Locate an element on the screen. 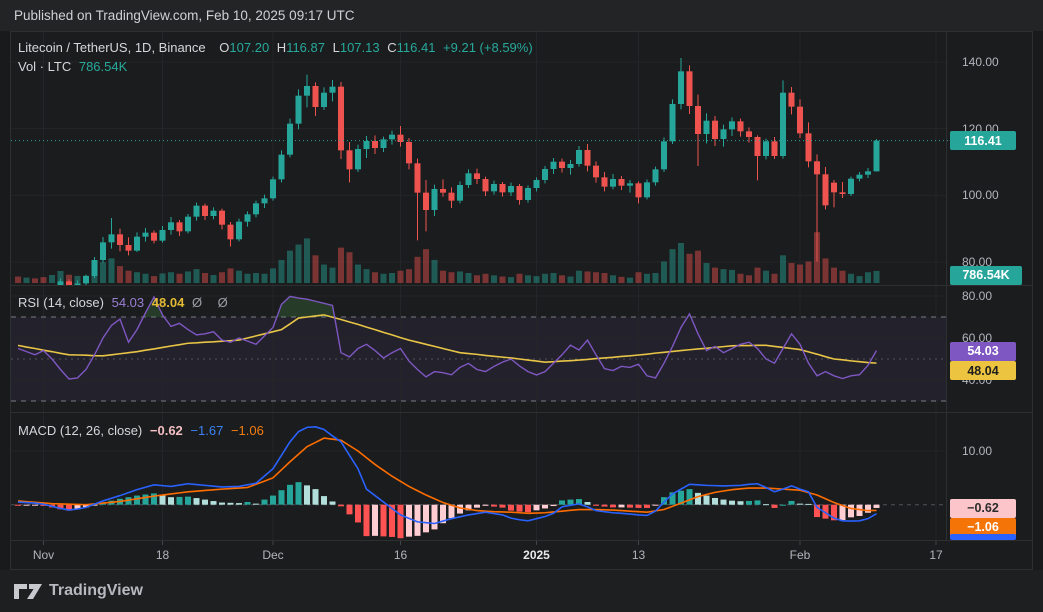 The height and width of the screenshot is (612, 1043). macd-title: MACD (12, 26, close) is located at coordinates (80, 430).